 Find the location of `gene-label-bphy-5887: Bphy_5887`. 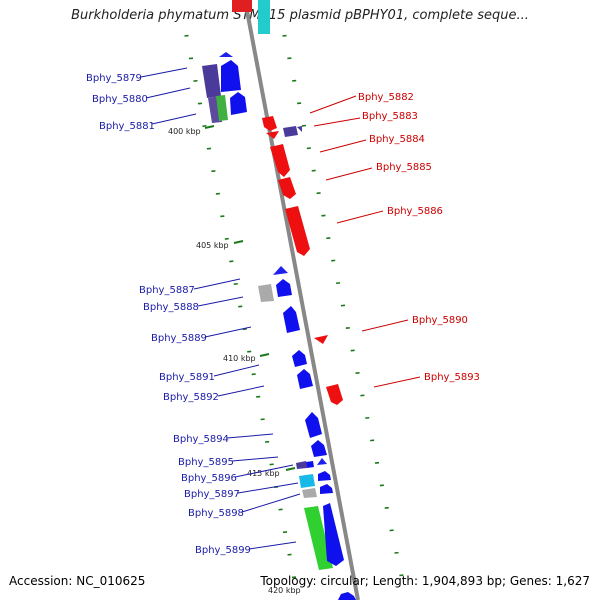

gene-label-bphy-5887: Bphy_5887 is located at coordinates (167, 290).